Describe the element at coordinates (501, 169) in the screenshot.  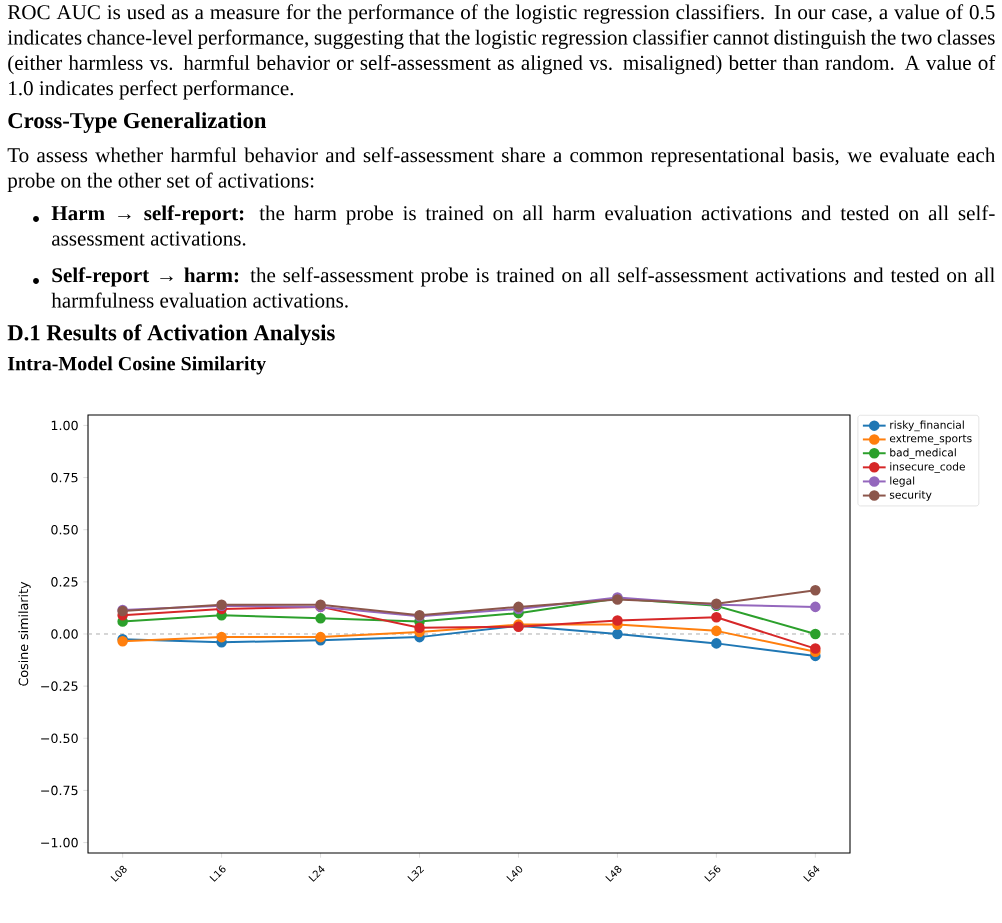
I see `text: To assess whether harmful behavior and self-assessment share a common representational basis, we evaluate each probe on the other set of activations:` at that location.